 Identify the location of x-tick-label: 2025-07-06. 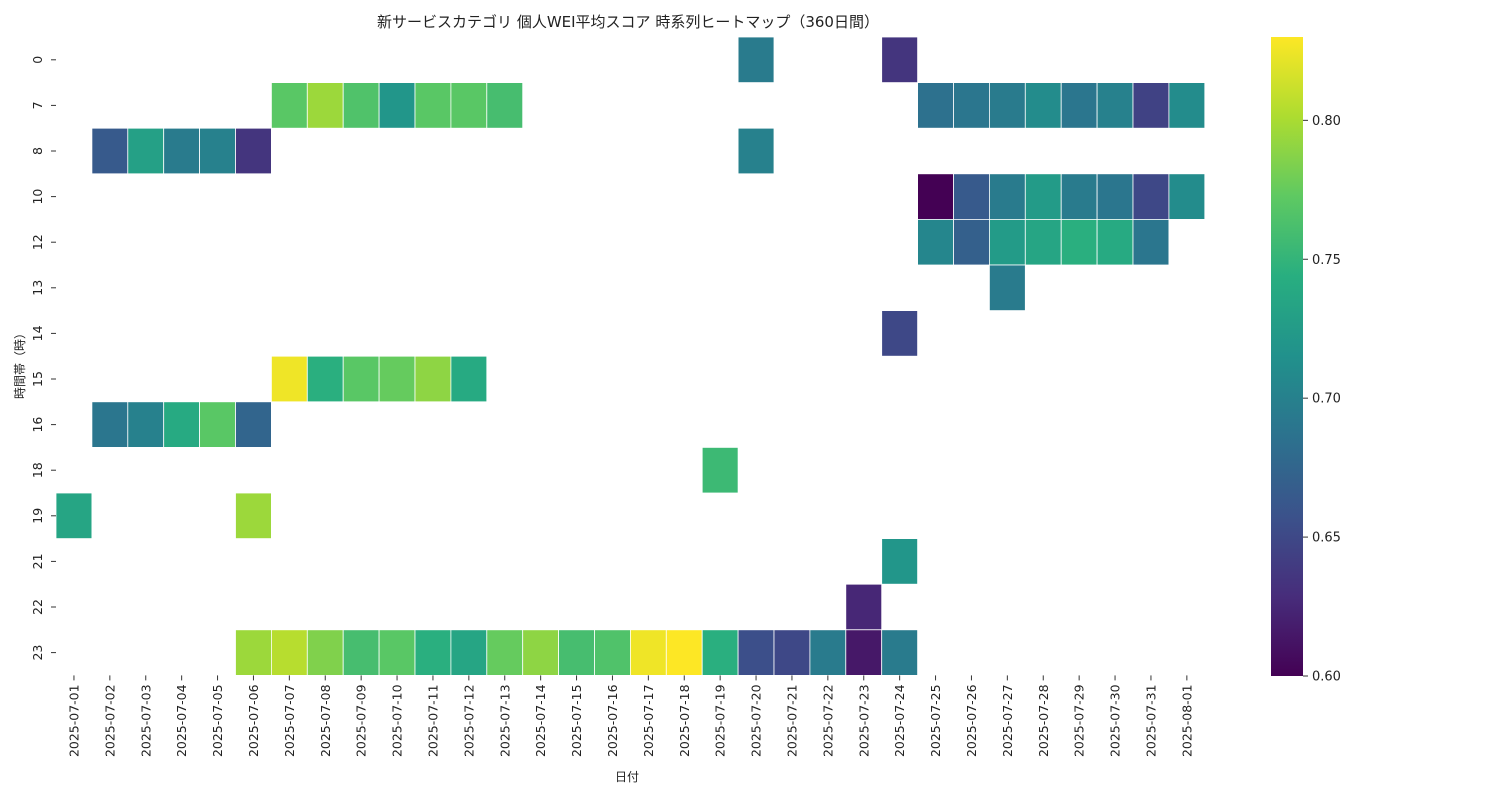
(253, 720).